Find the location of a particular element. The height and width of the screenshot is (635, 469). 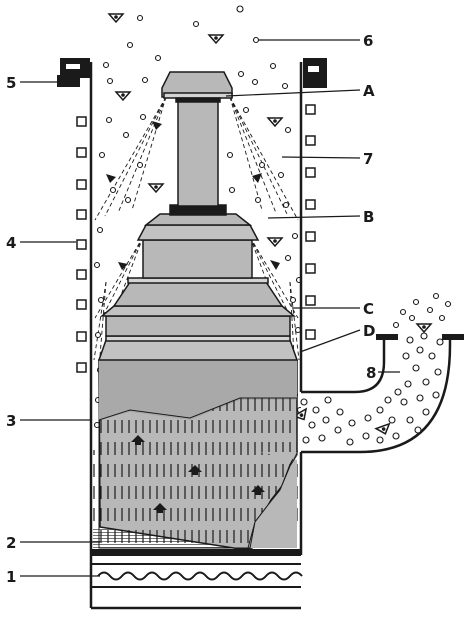

label-a: A is located at coordinates (369, 91).